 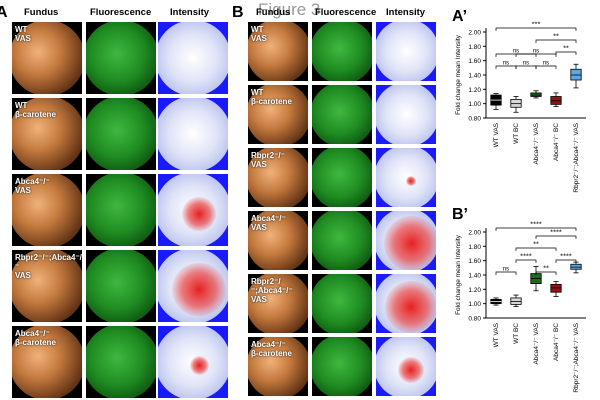 I want to click on panel-b-tile-fundus-2: Rbpr2⁻/⁻ VAS, so click(x=278, y=177).